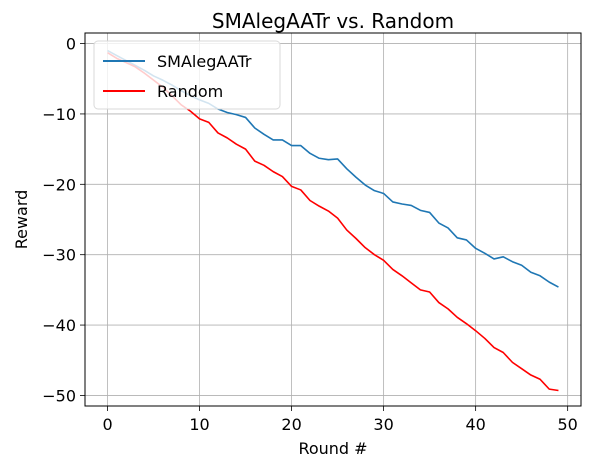 The height and width of the screenshot is (469, 591). What do you see at coordinates (333, 21) in the screenshot?
I see `chart-title: SMAlegAATr vs. Random` at bounding box center [333, 21].